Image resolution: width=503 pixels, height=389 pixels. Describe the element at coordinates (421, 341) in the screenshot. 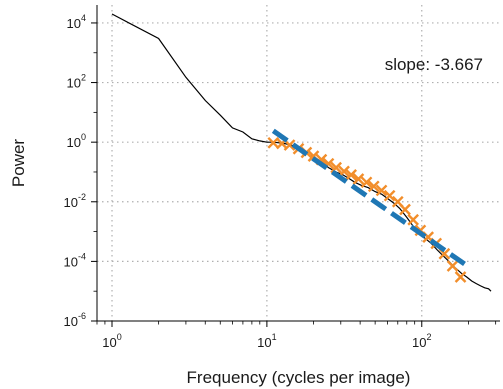

I see `x-tick-label: 10²` at that location.